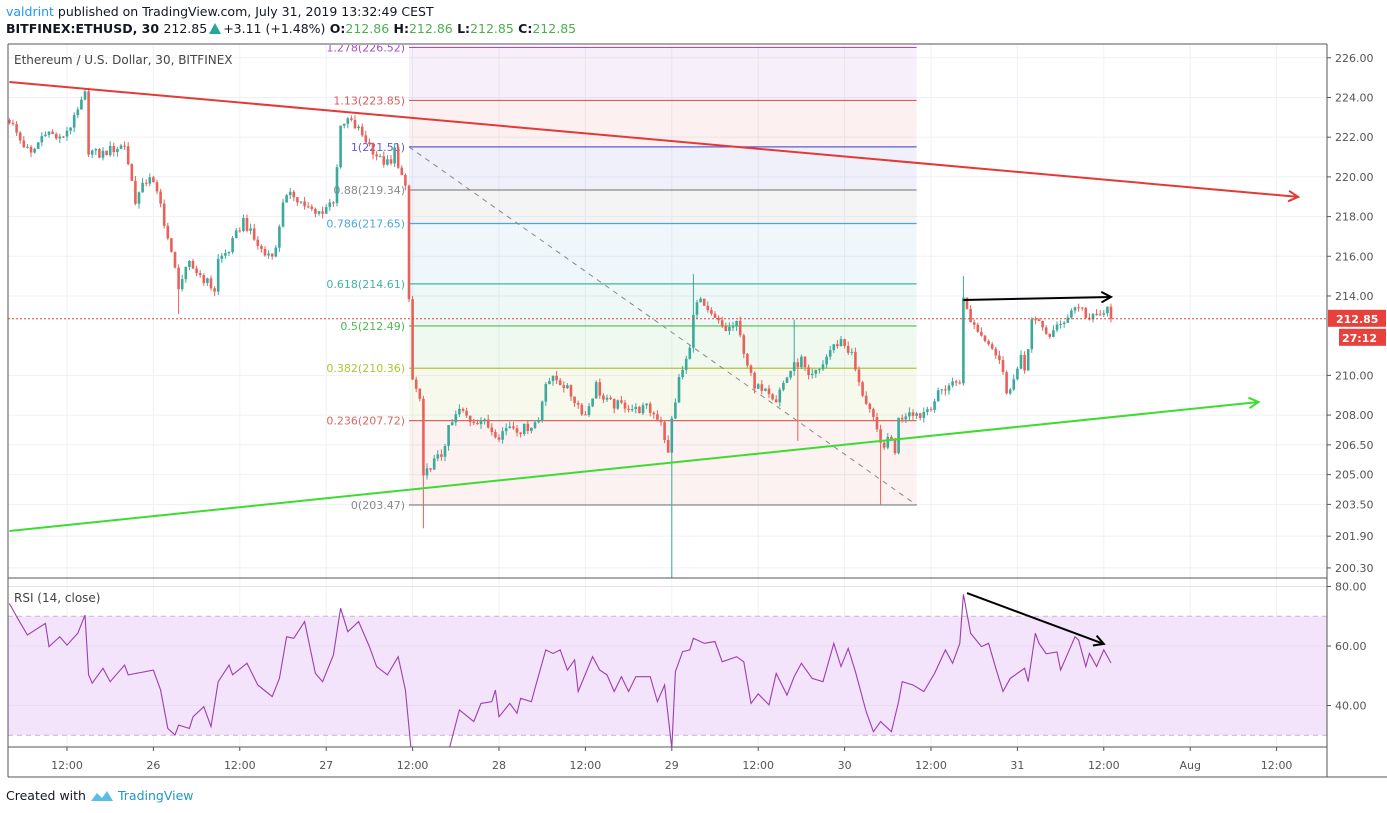 The height and width of the screenshot is (813, 1387). What do you see at coordinates (654, 139) in the screenshot?
I see `resistance-trendline` at bounding box center [654, 139].